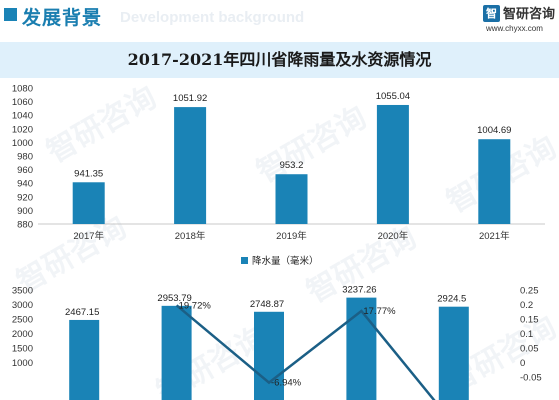 Image resolution: width=559 pixels, height=400 pixels. I want to click on data-label: 1051.92, so click(190, 98).